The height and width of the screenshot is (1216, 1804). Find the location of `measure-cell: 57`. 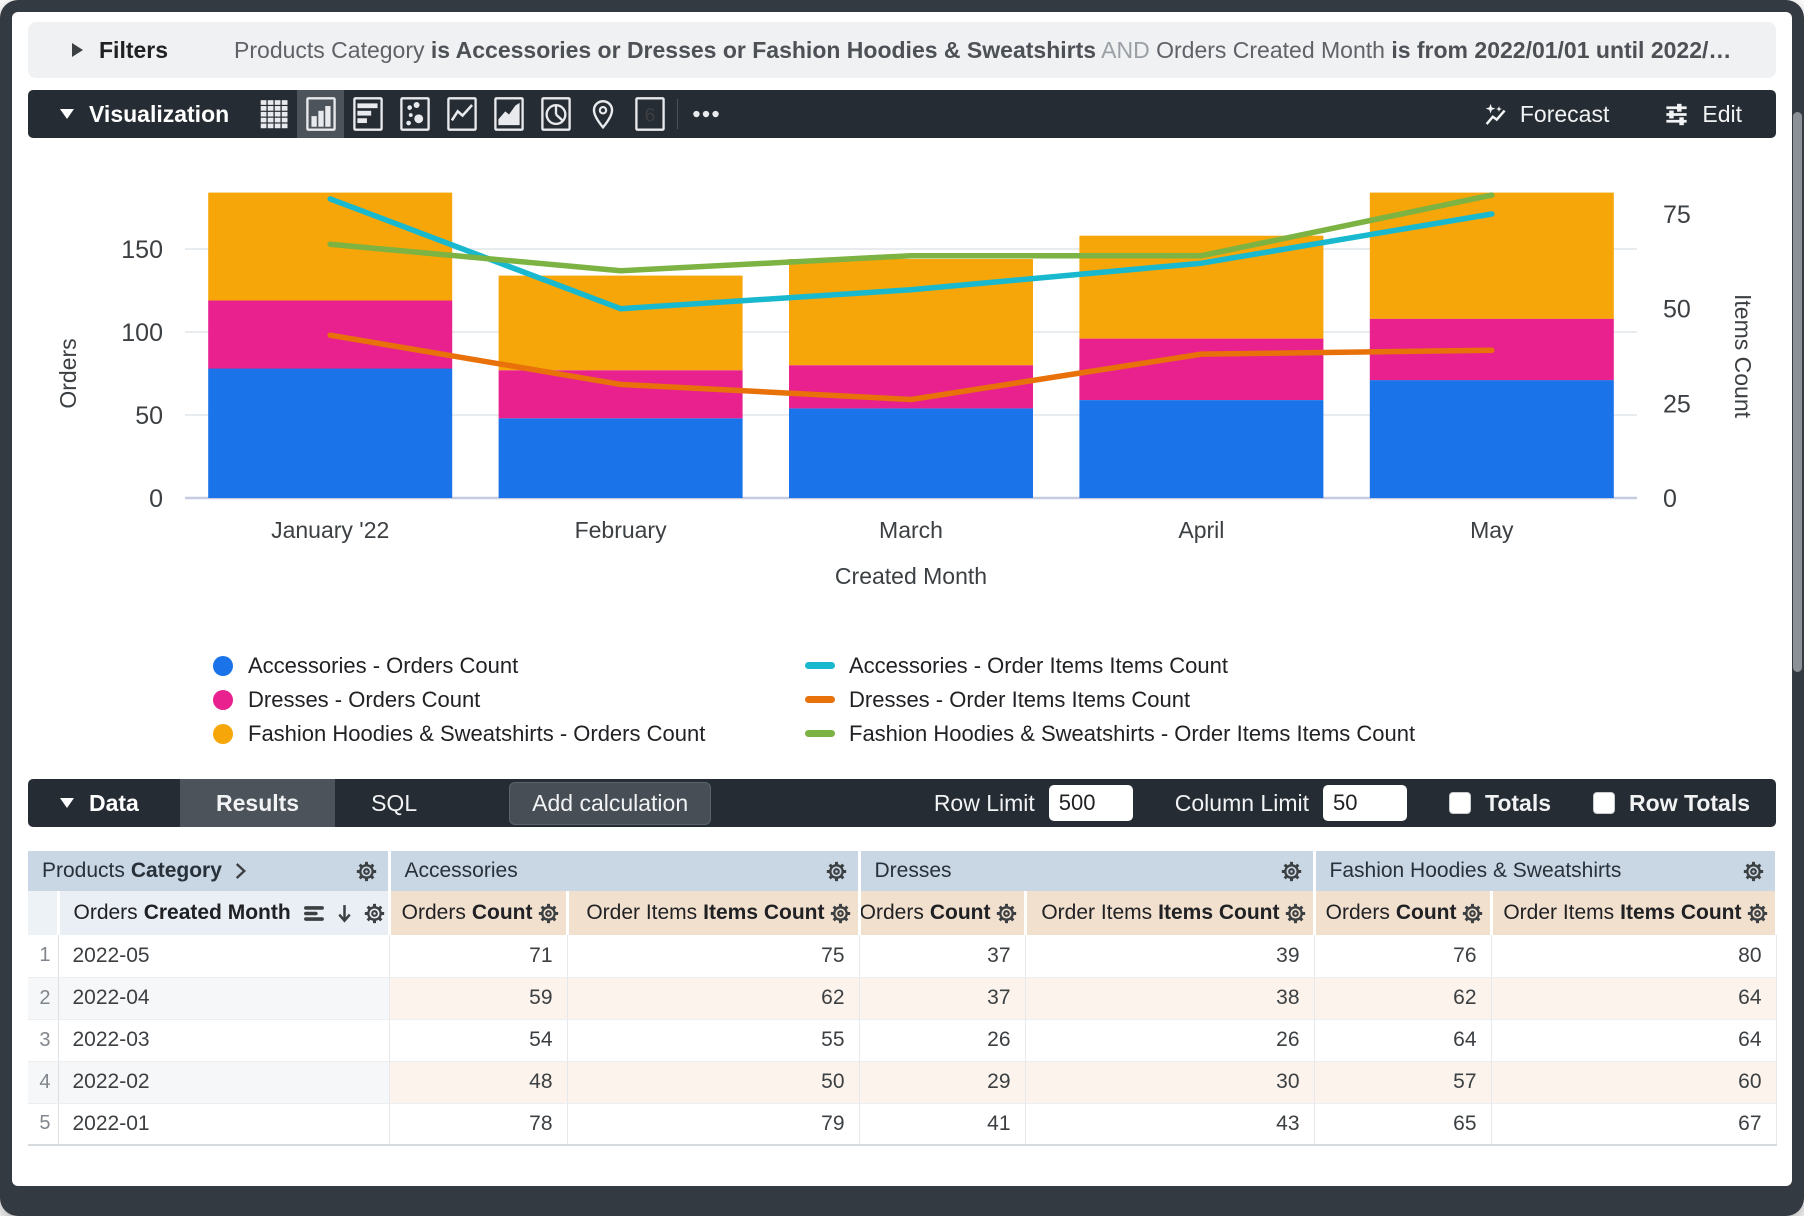

measure-cell: 57 is located at coordinates (1403, 1082).